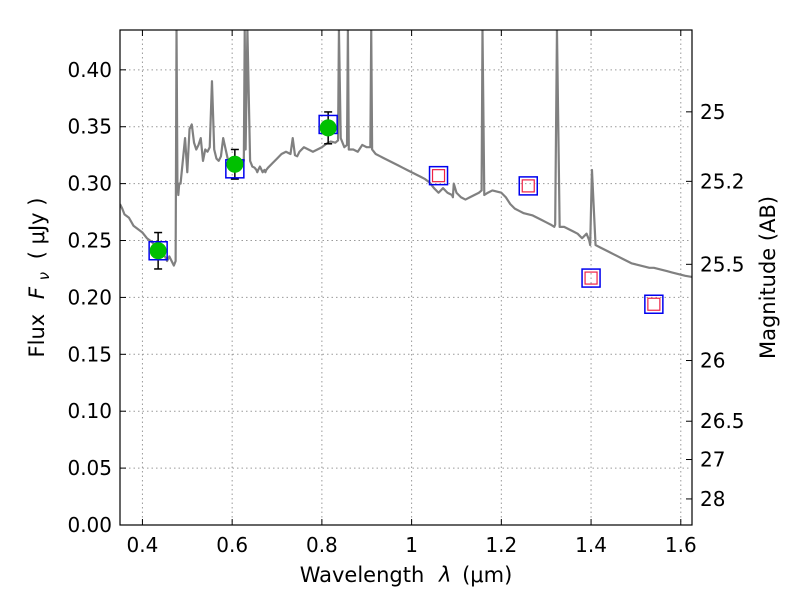  Describe the element at coordinates (89, 241) in the screenshot. I see `y-tick-label: 0.25` at that location.